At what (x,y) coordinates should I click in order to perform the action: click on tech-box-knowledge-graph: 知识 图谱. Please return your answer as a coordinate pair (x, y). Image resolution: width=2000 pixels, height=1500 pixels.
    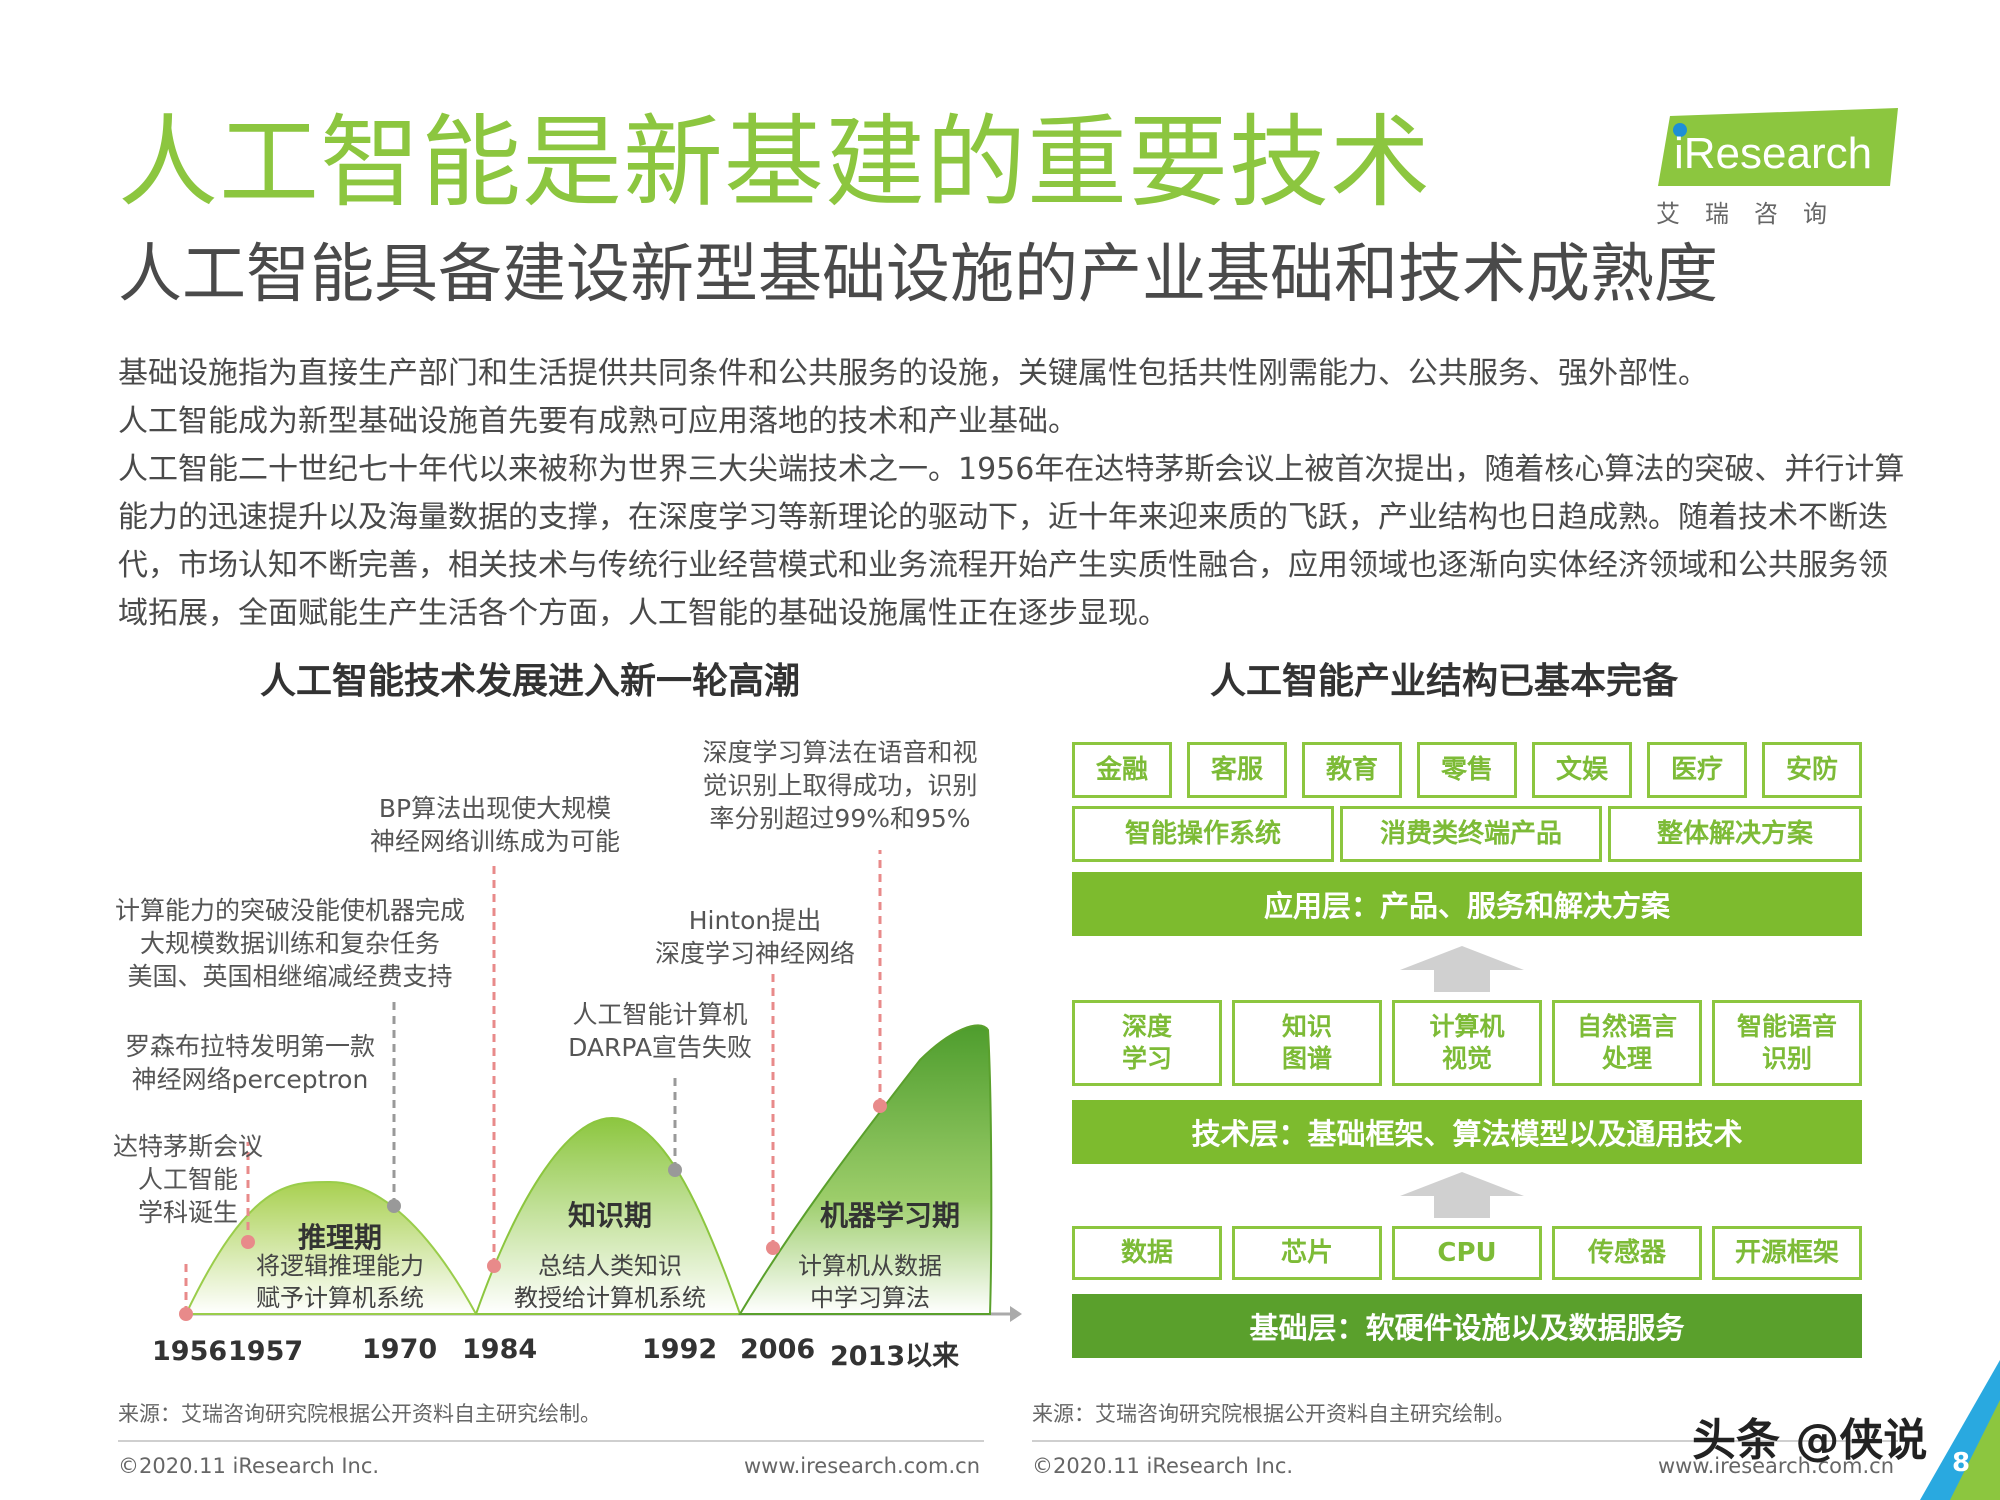
    Looking at the image, I should click on (1307, 1043).